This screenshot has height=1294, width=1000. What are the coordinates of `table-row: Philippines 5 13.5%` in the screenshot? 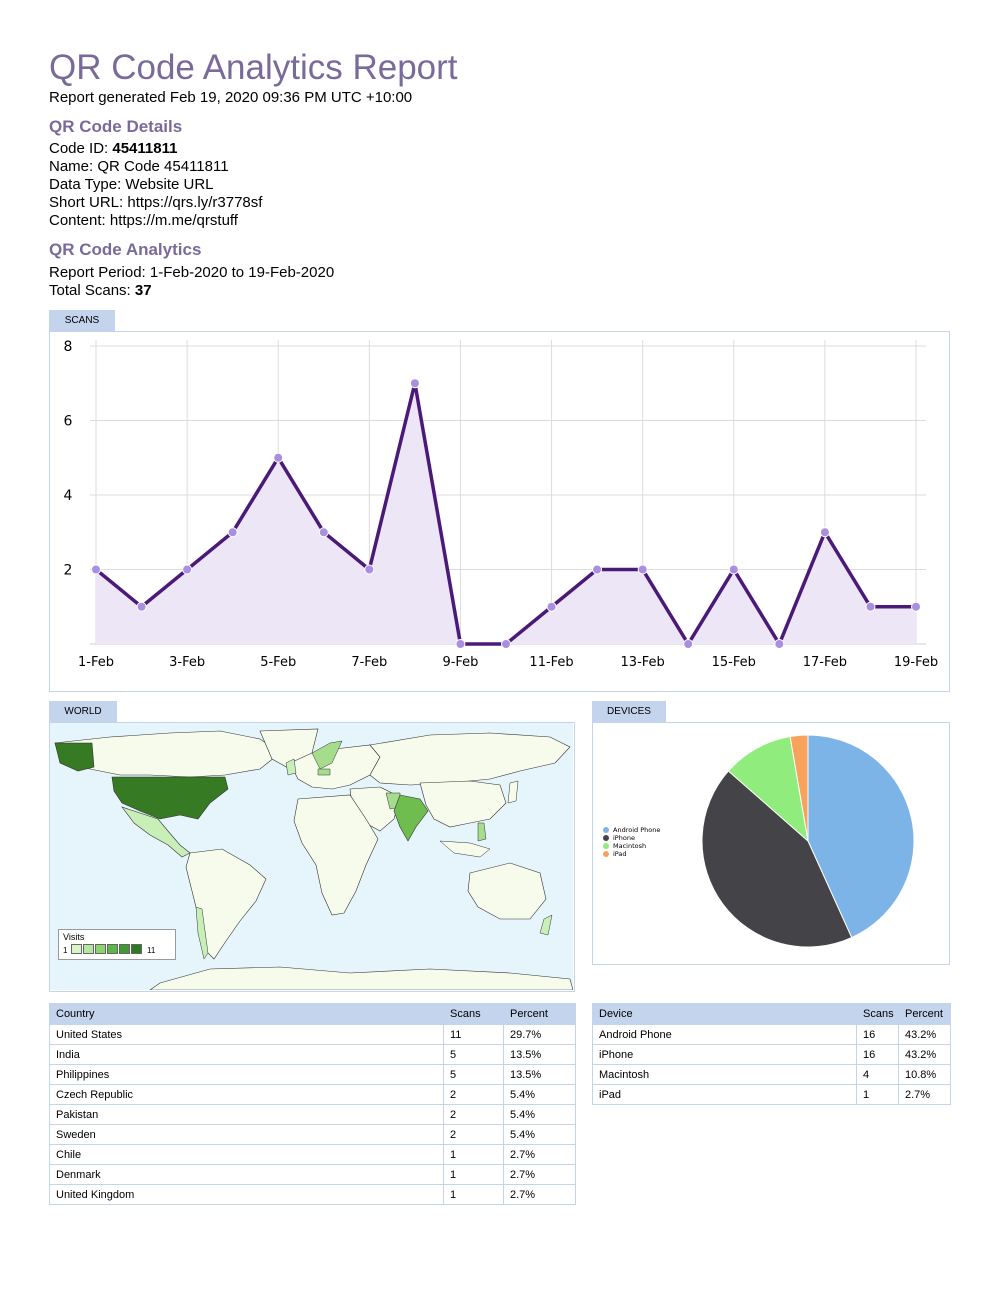 It's located at (312, 1074).